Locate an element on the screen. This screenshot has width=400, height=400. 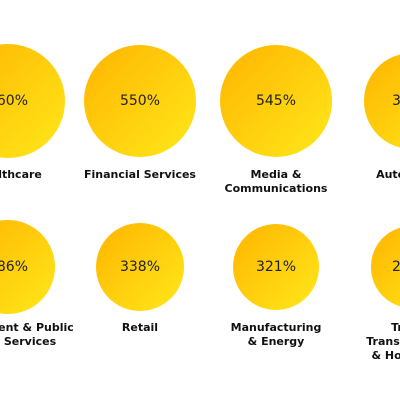
category-label: Retail is located at coordinates (140, 327).